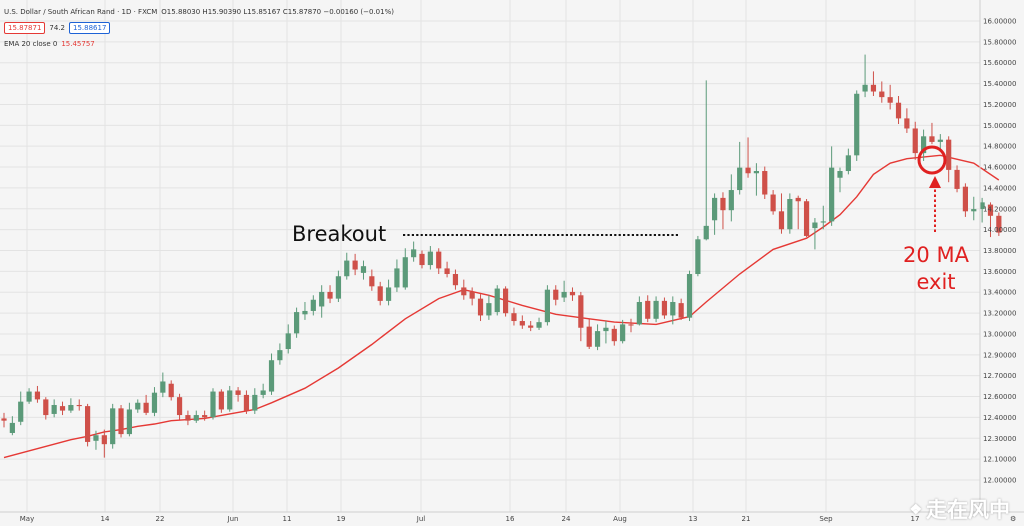  Describe the element at coordinates (90, 28) in the screenshot. I see `ask-button: 15.88617` at that location.